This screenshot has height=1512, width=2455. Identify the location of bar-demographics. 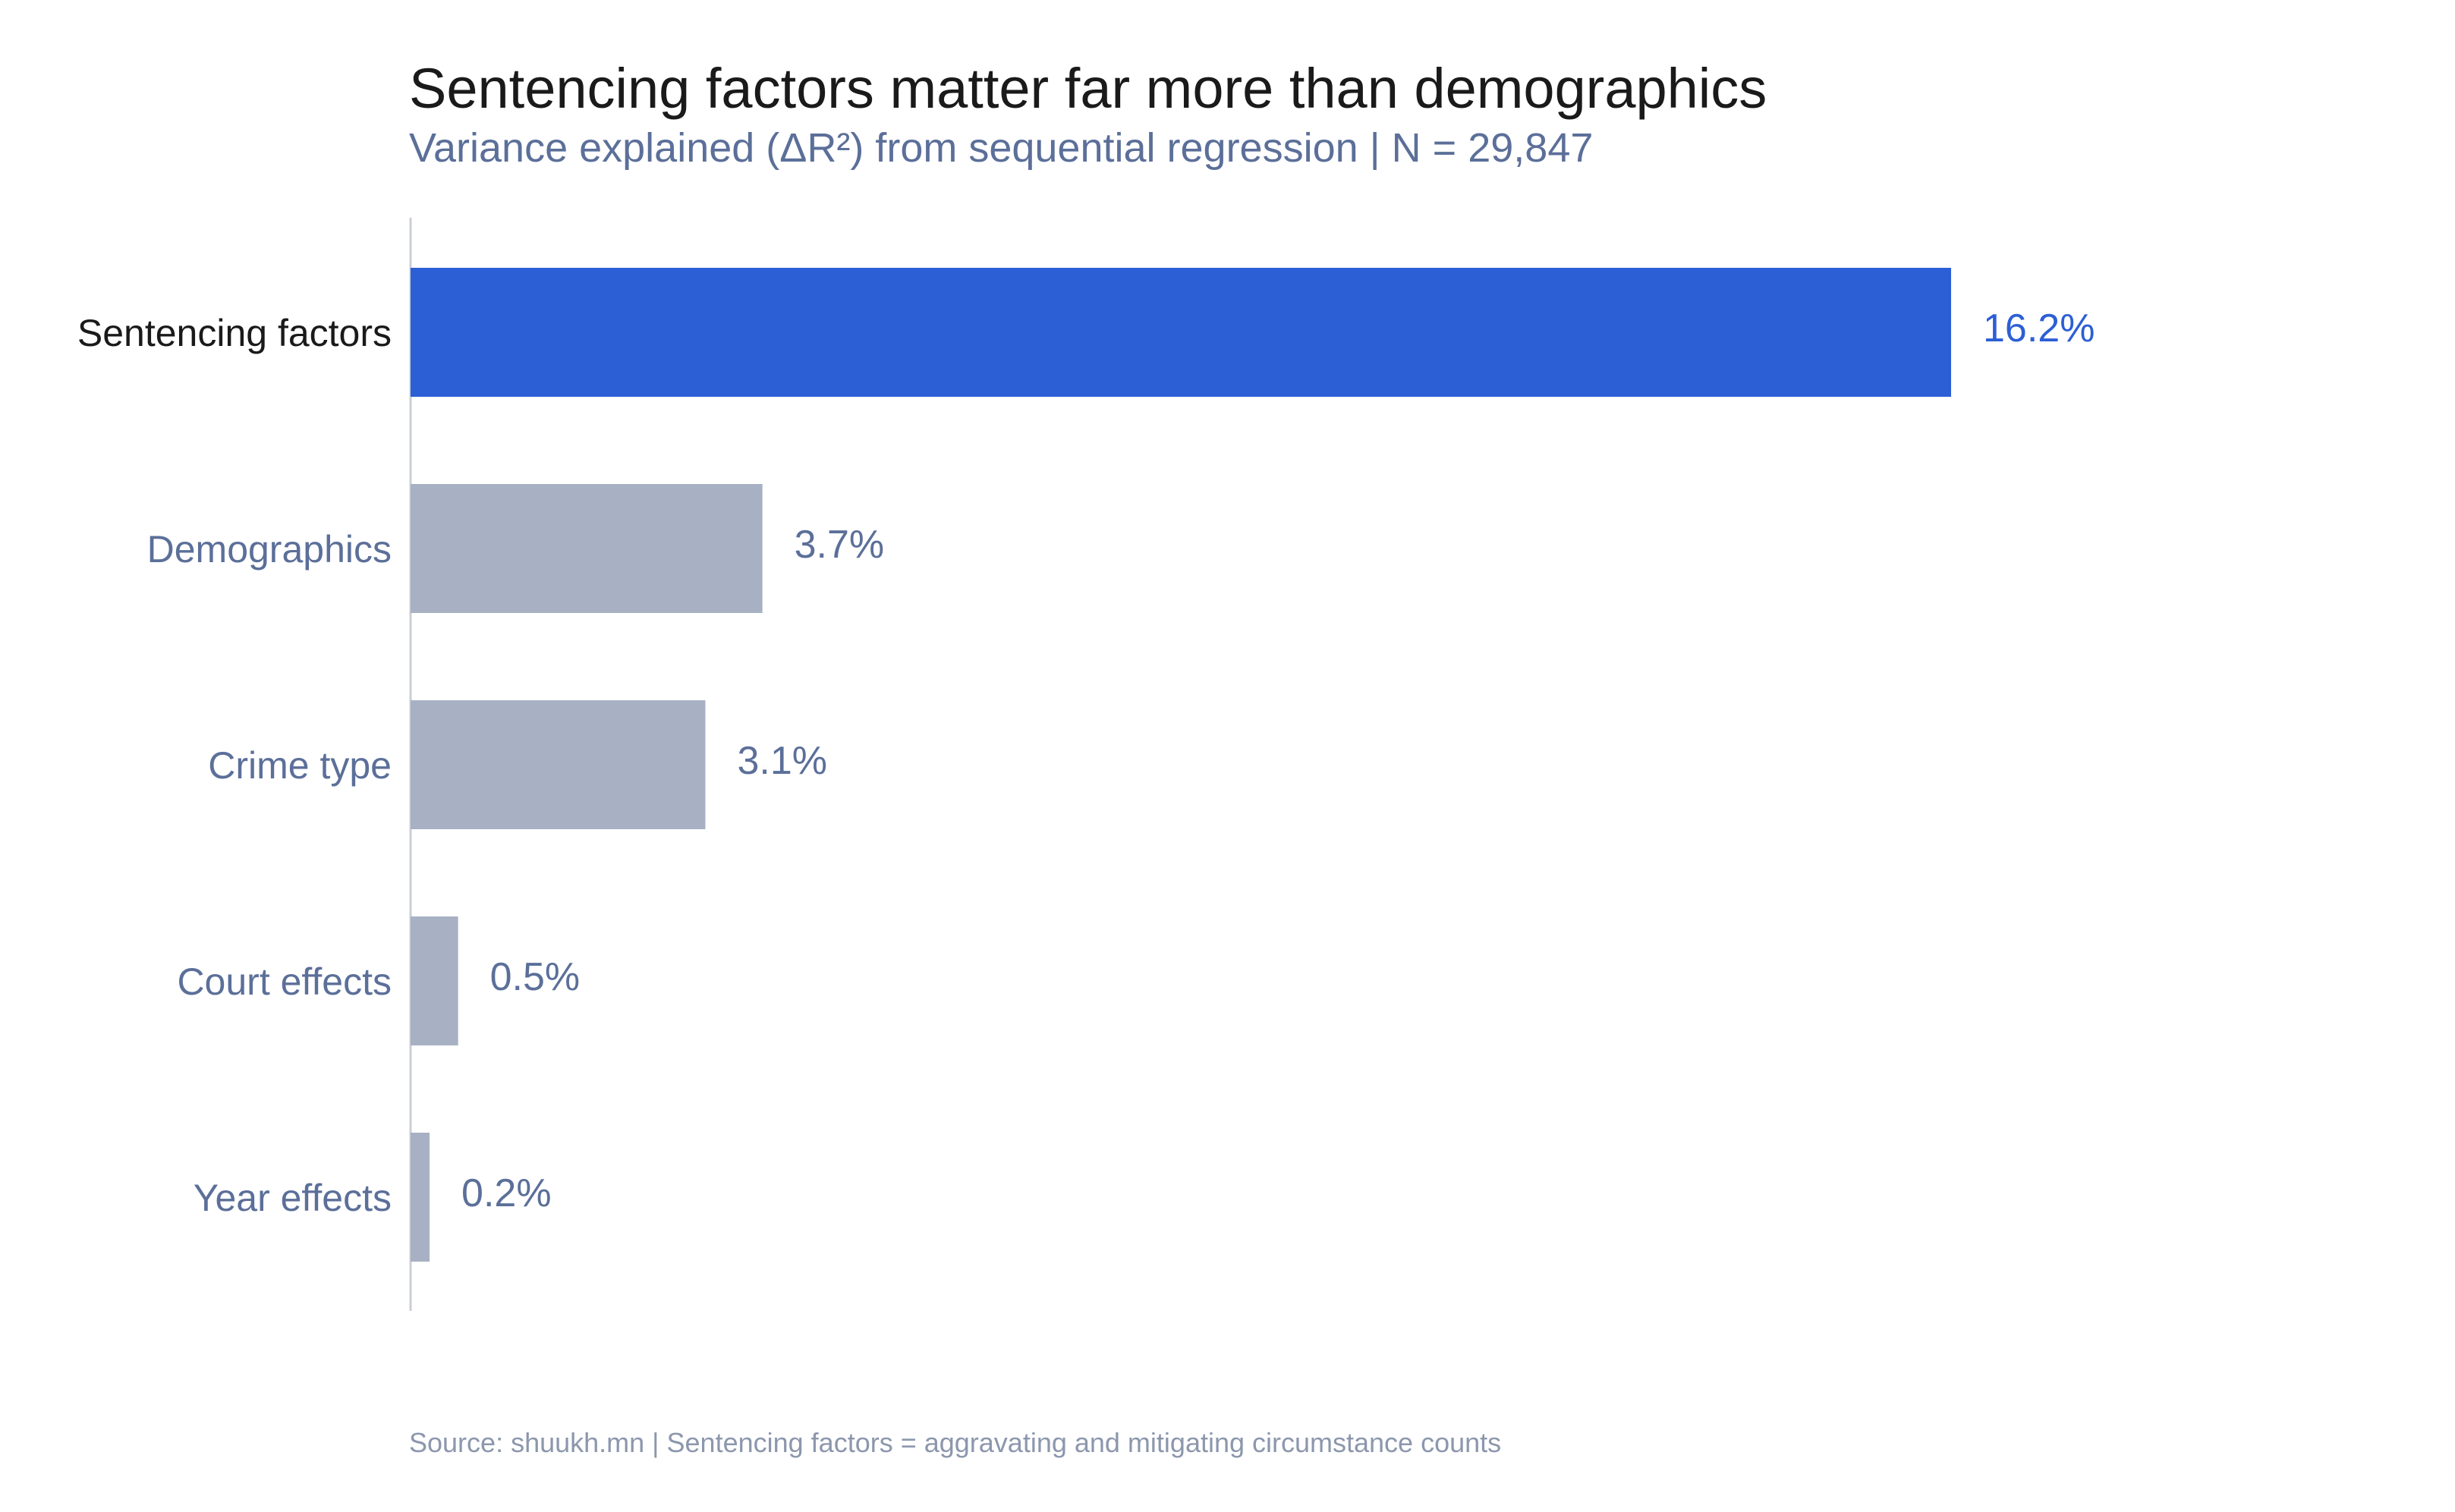
(587, 548).